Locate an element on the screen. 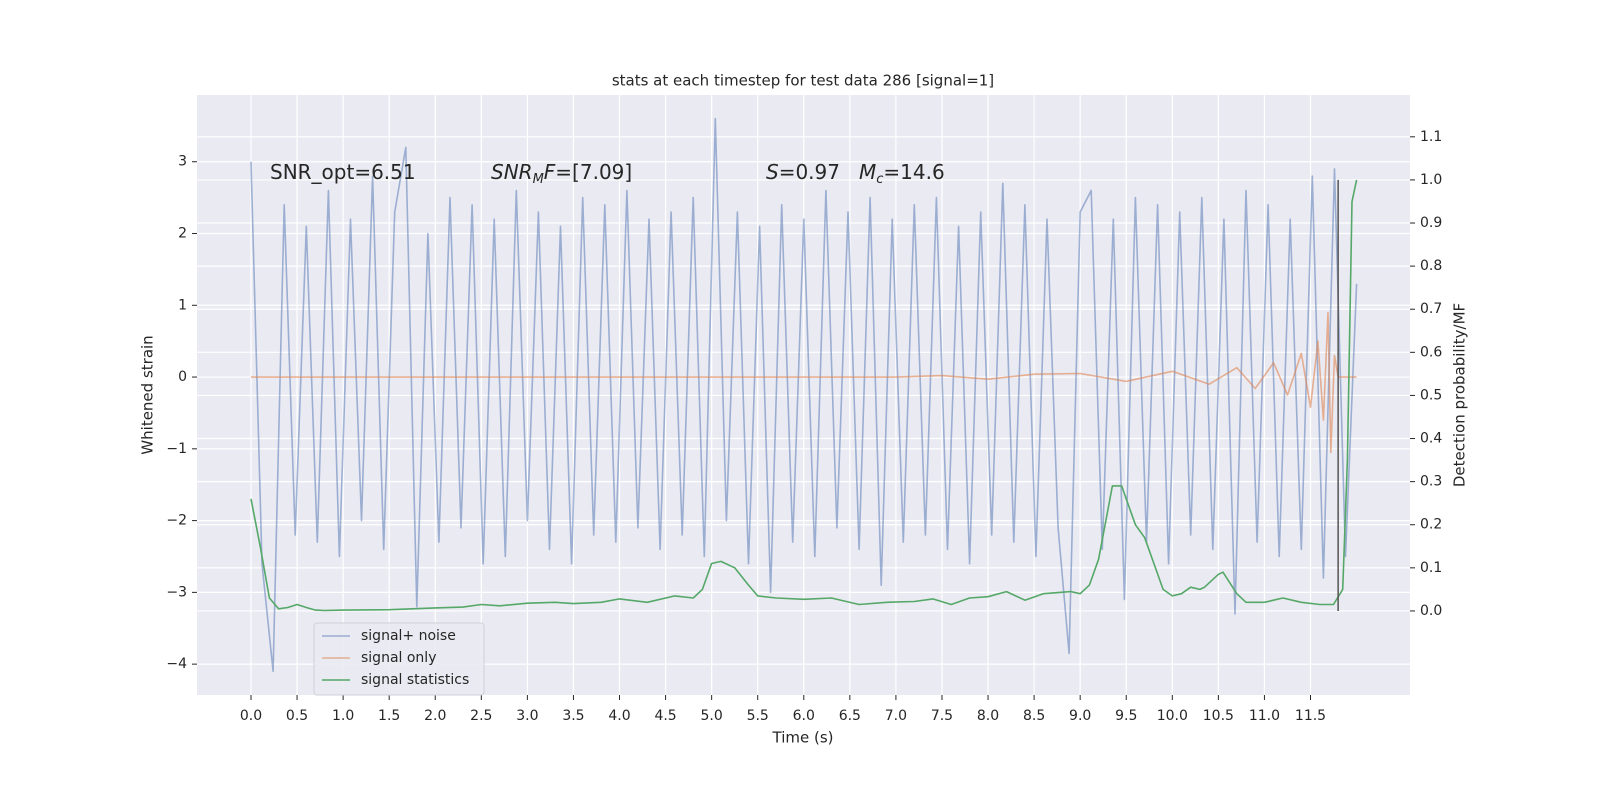 This screenshot has width=1600, height=800. x-tick-label: 8.5 is located at coordinates (1034, 716).